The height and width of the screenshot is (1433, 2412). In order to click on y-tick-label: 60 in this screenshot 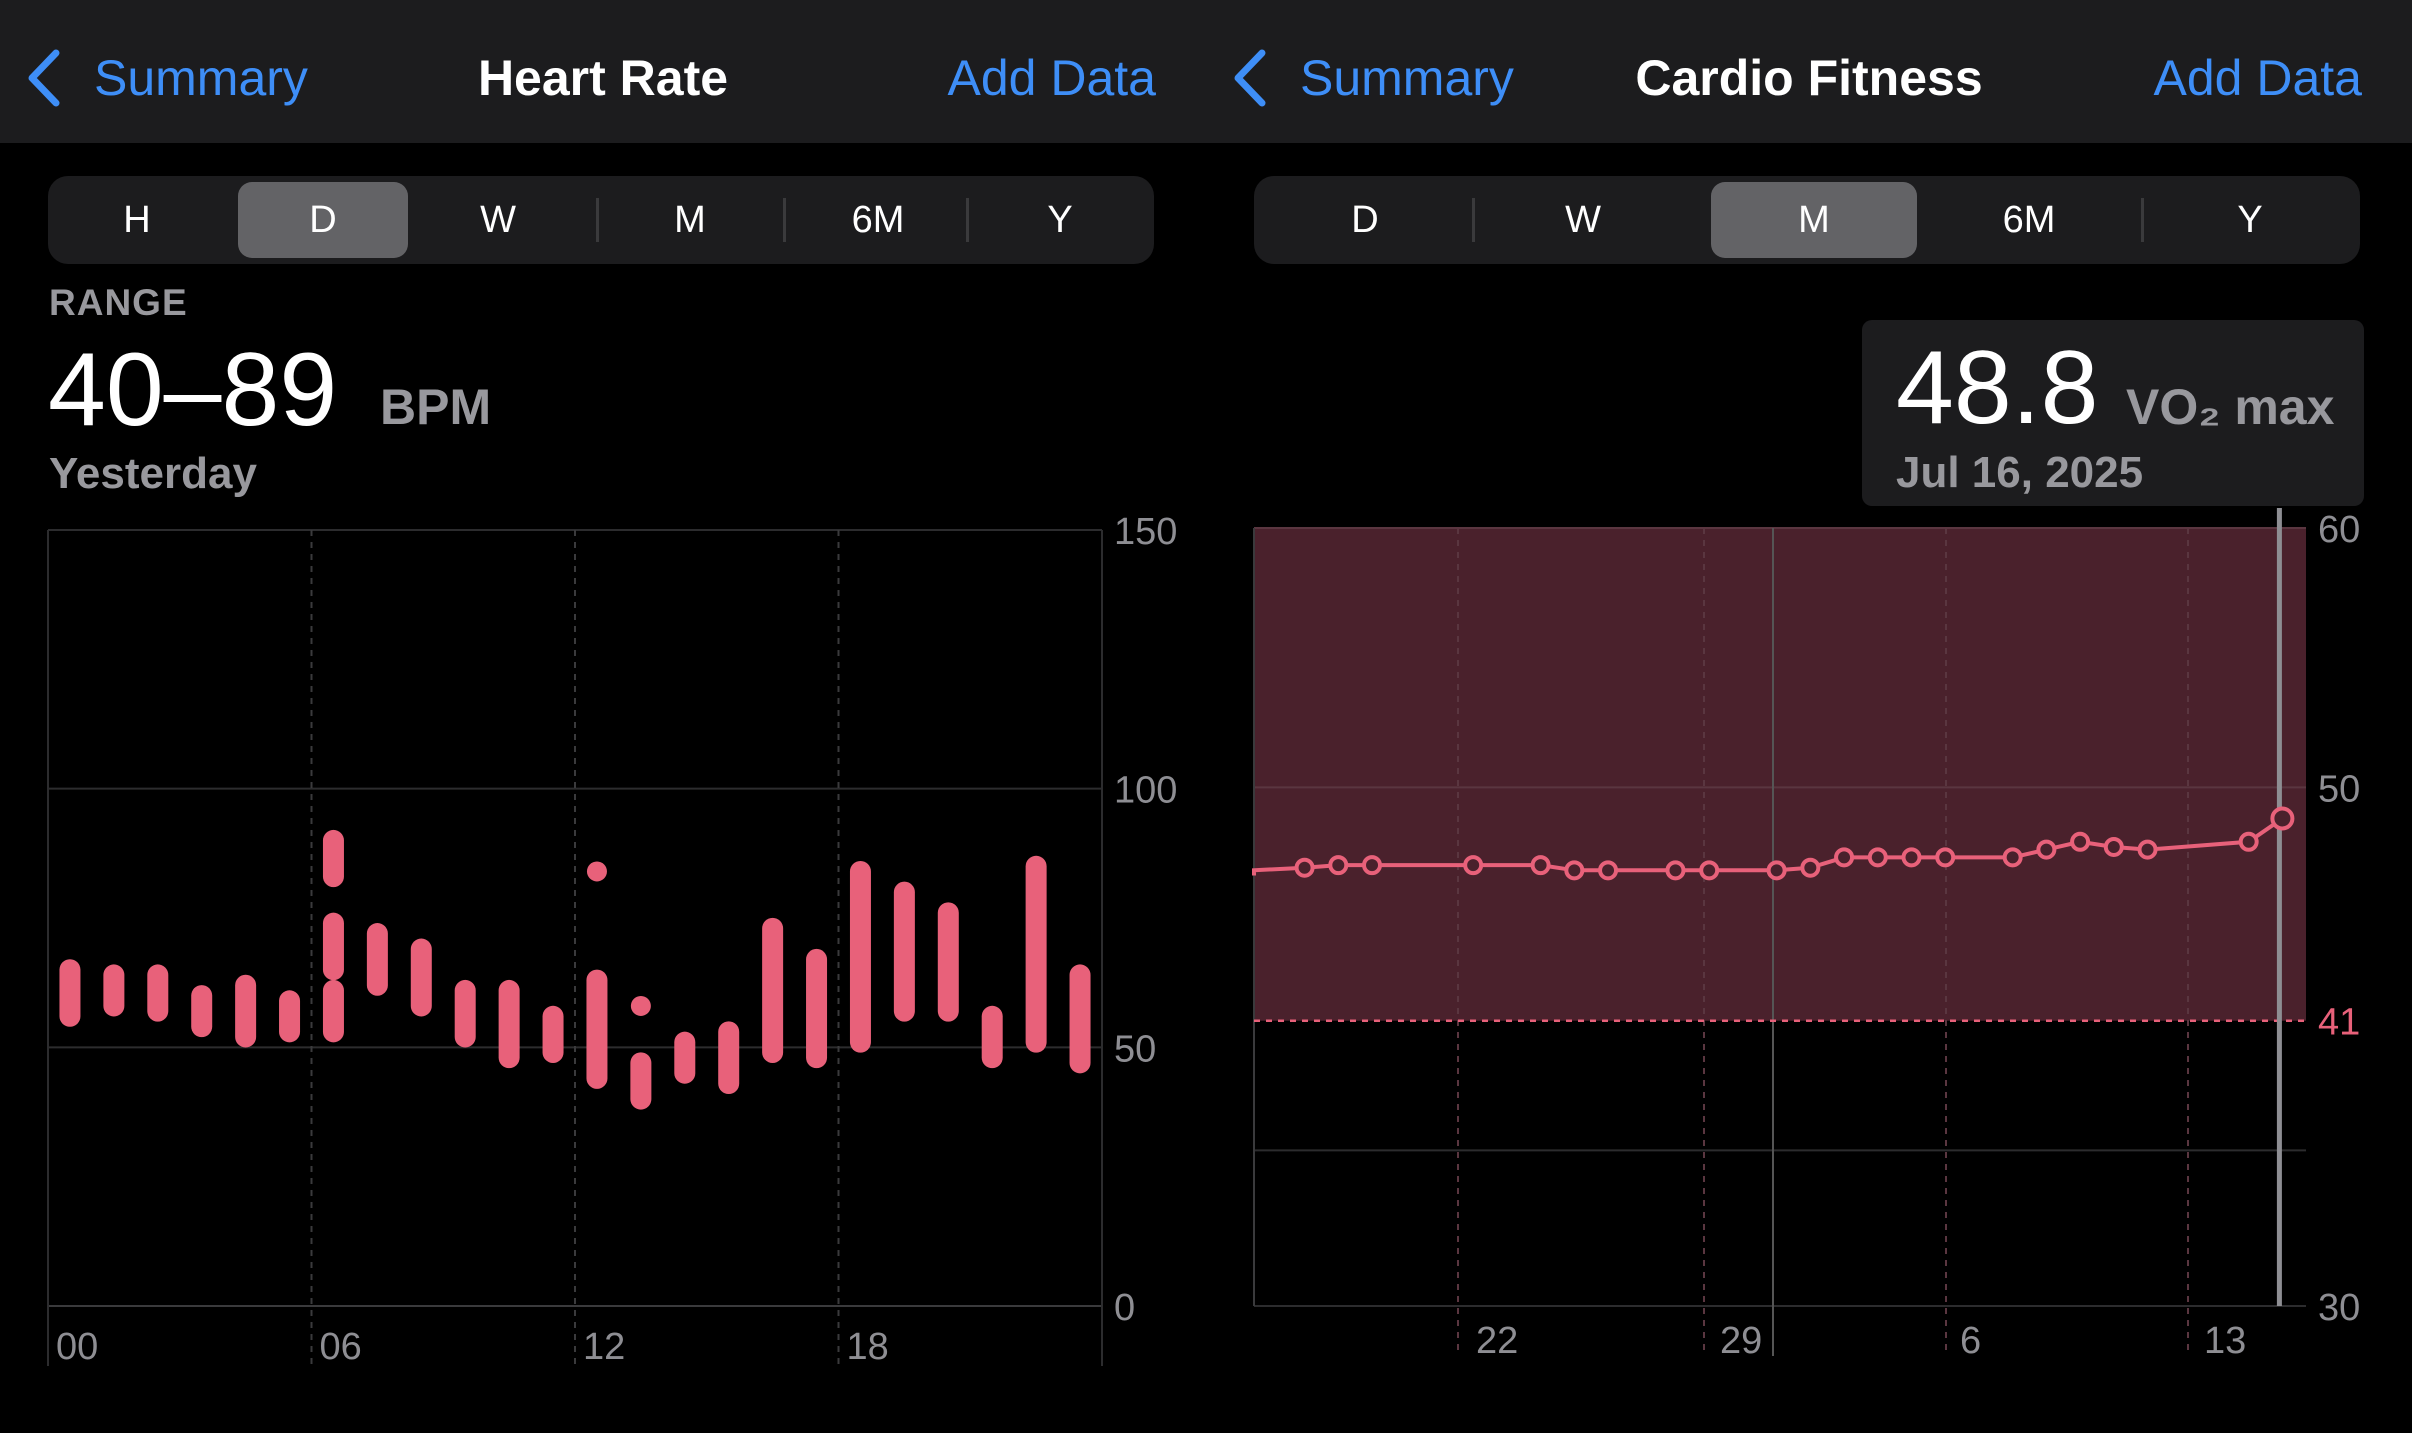, I will do `click(2339, 530)`.